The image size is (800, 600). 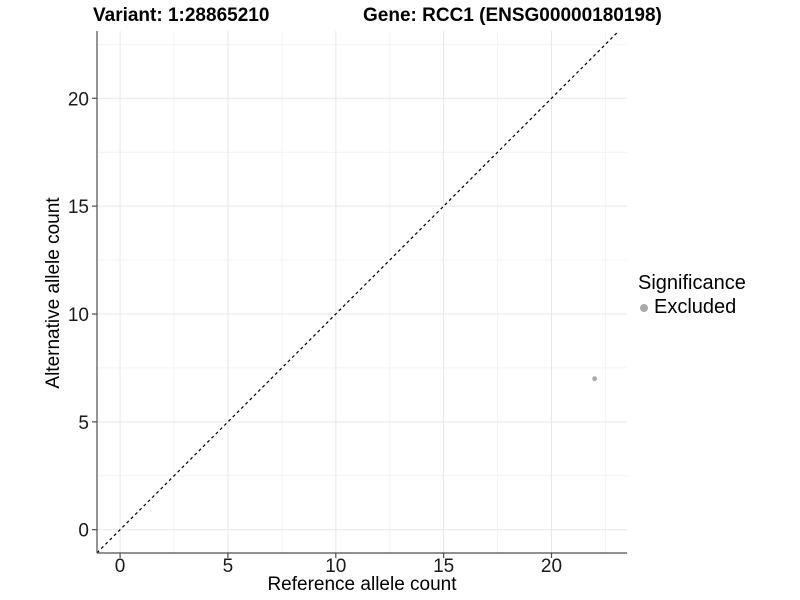 I want to click on legend-key-dot-icon, so click(x=644, y=307).